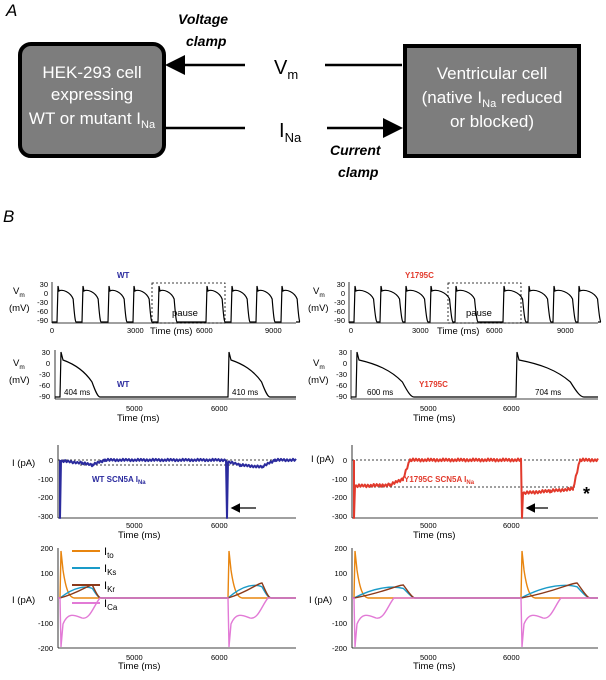  I want to click on row4-left-time-label: Time (ms), so click(139, 666).